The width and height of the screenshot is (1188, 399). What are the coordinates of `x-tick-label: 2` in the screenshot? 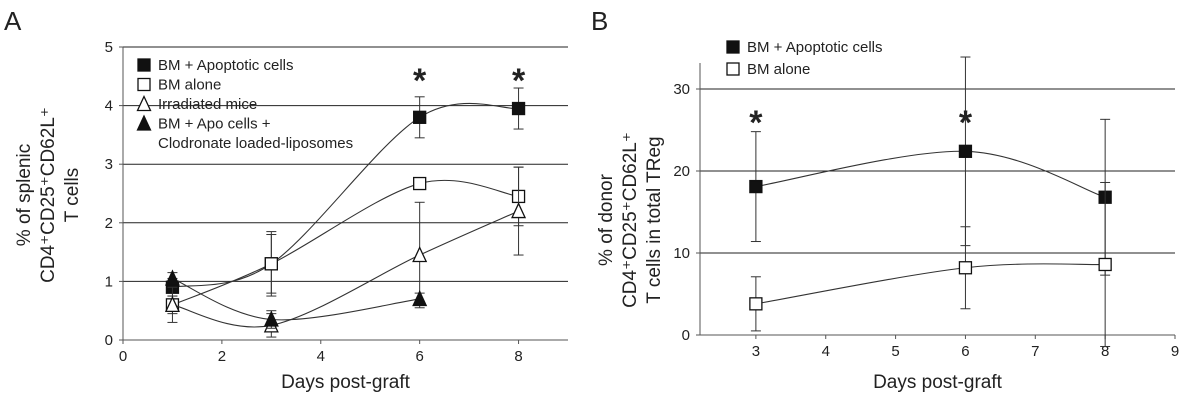 It's located at (222, 356).